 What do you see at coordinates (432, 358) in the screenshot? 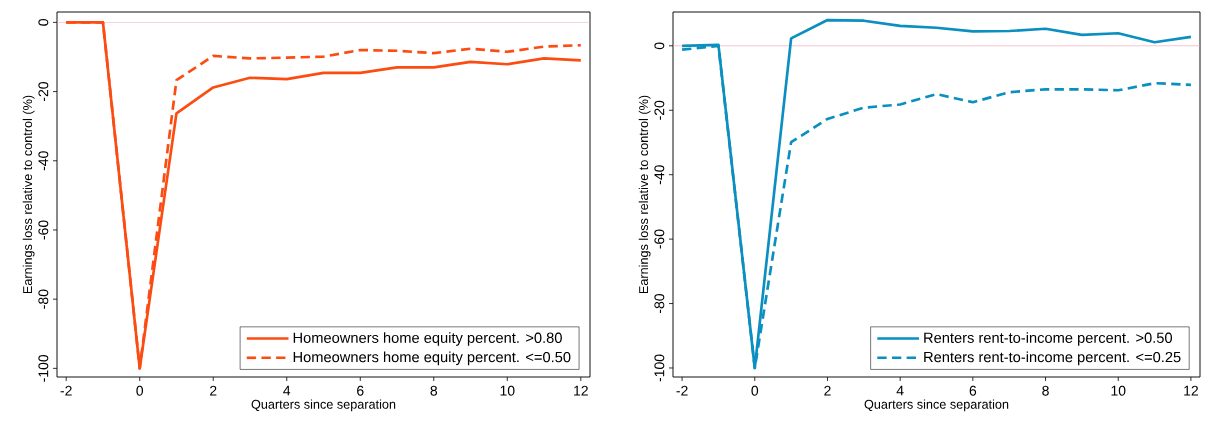
I see `legend-label: Homeowners home equity percent. <=0.50` at bounding box center [432, 358].